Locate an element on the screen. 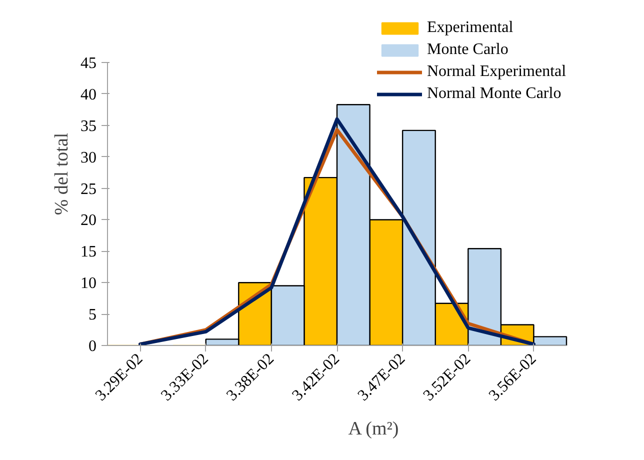 The height and width of the screenshot is (460, 644). y-tick-label: 20 is located at coordinates (88, 221).